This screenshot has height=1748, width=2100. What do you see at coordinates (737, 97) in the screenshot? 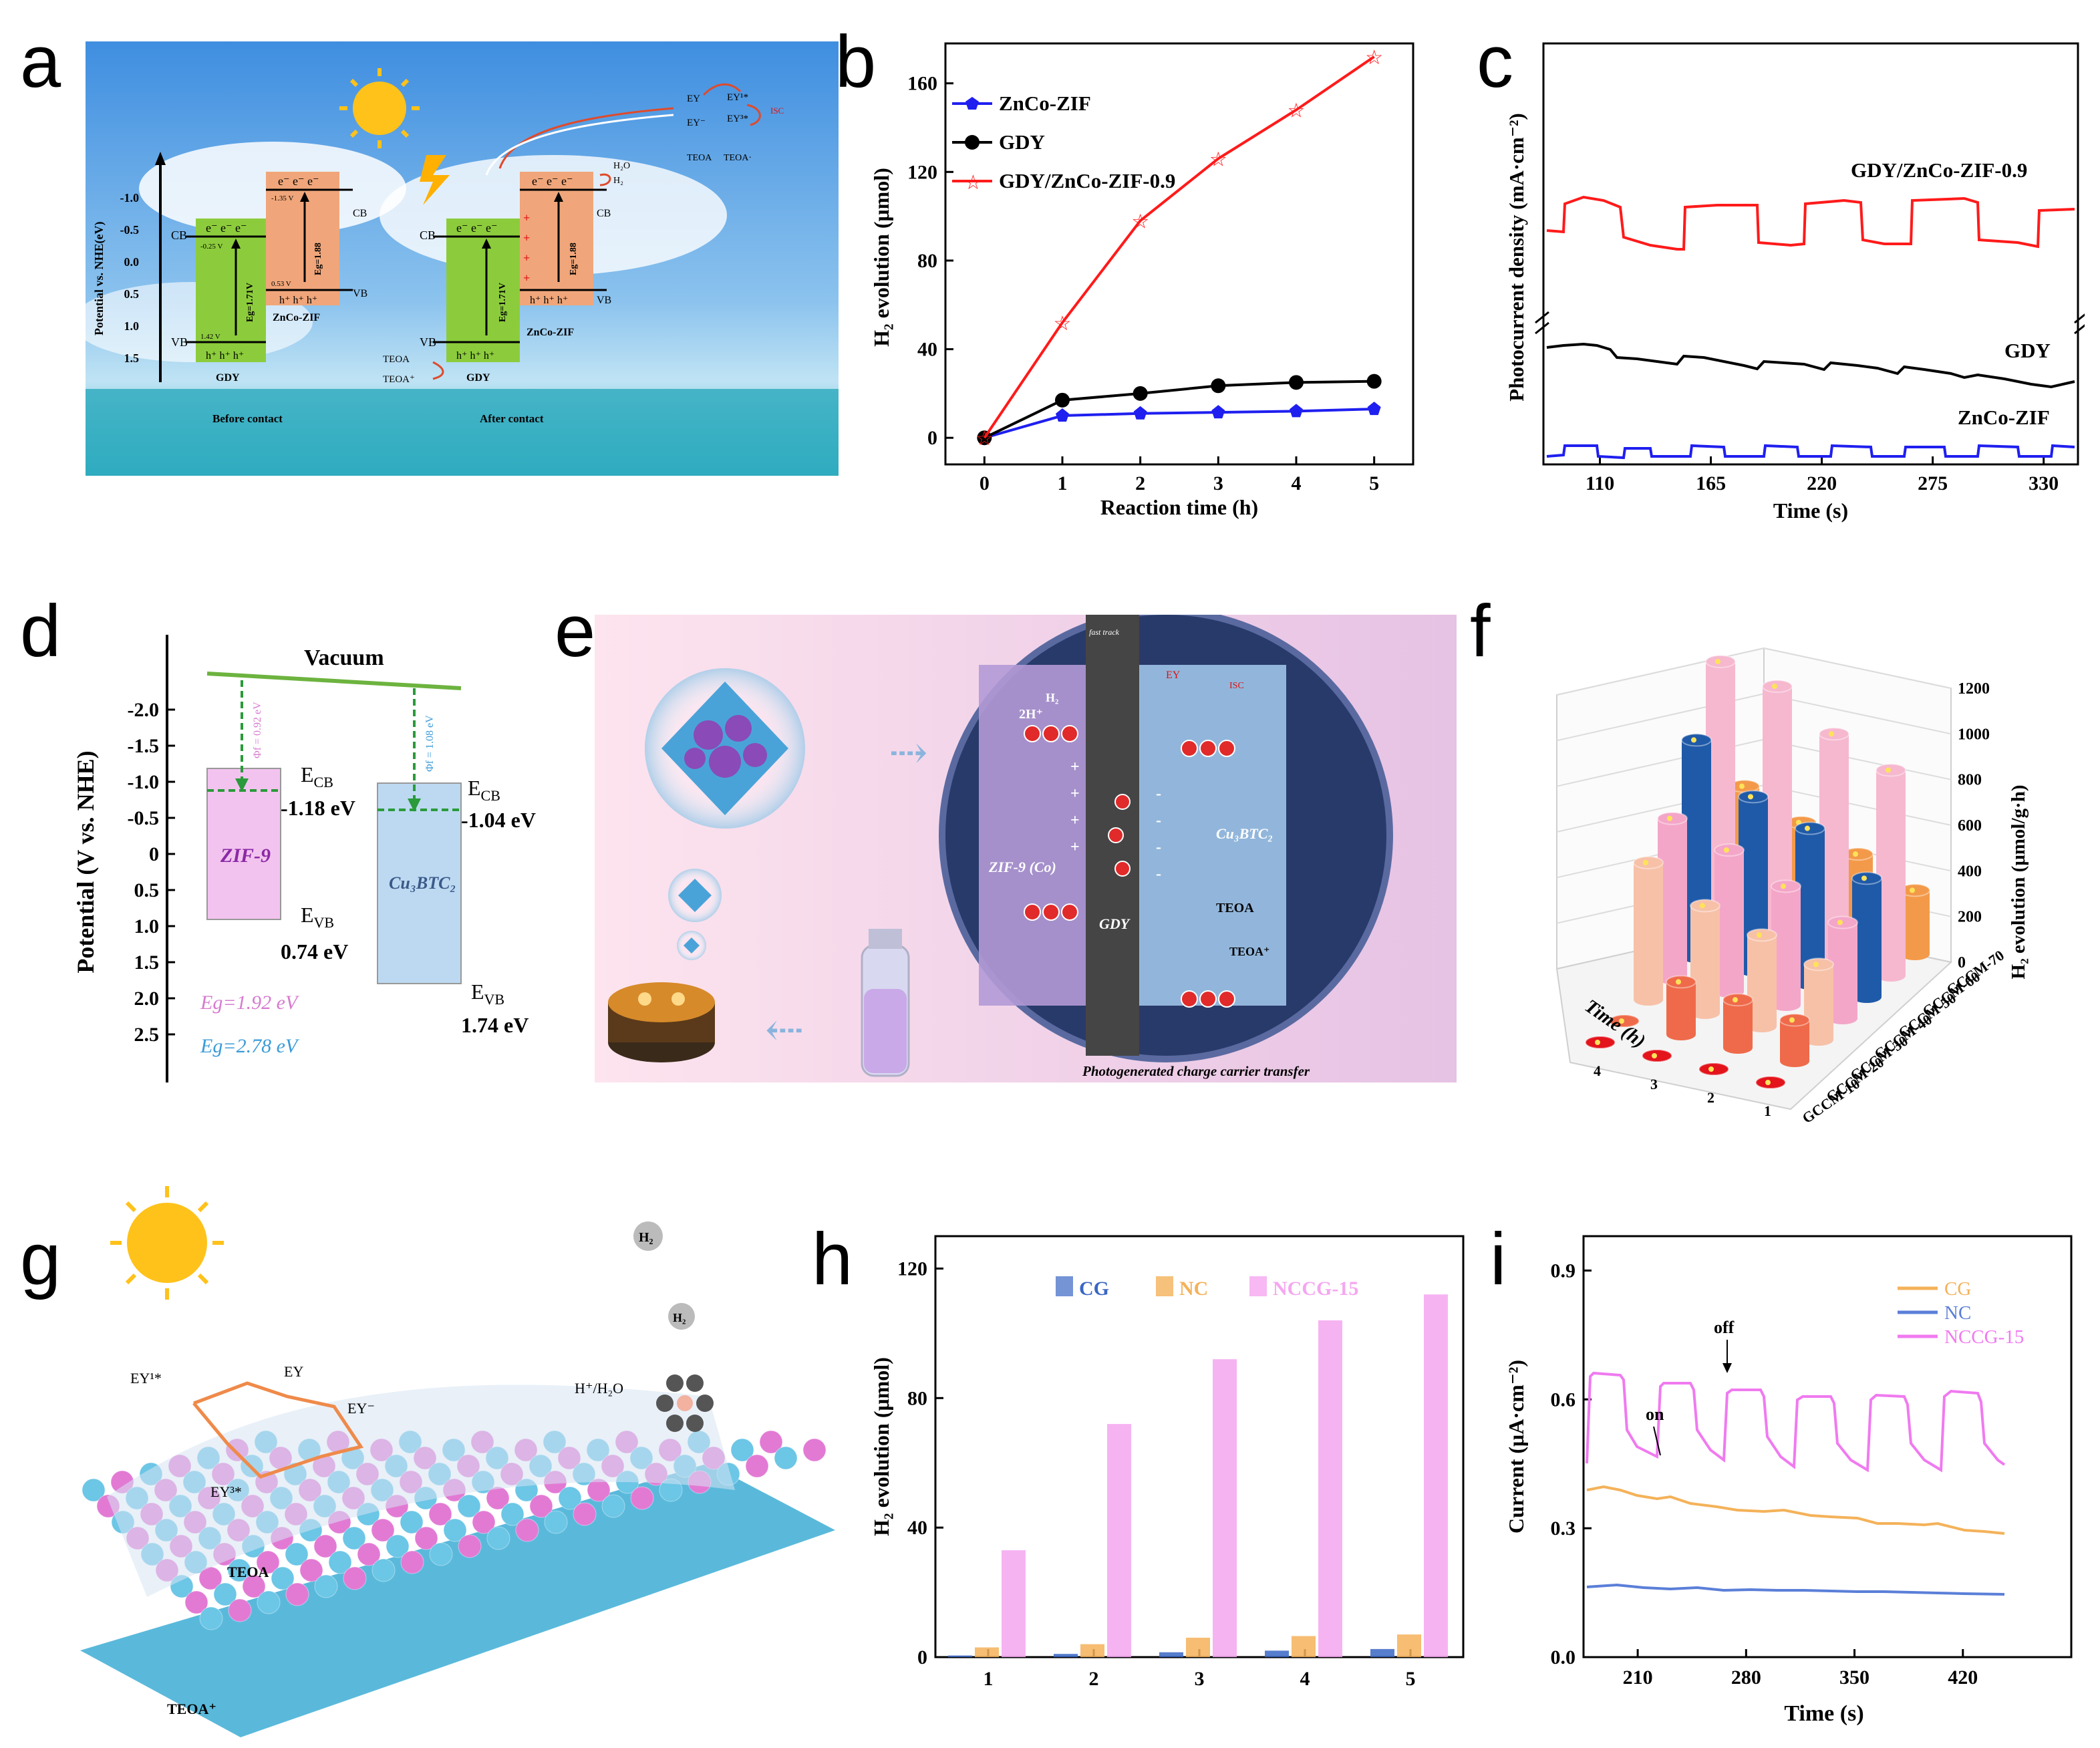
I see `svg-text: EY¹*` at bounding box center [737, 97].